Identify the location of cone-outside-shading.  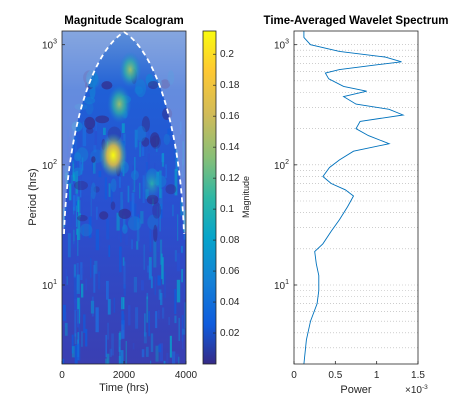
(124, 132).